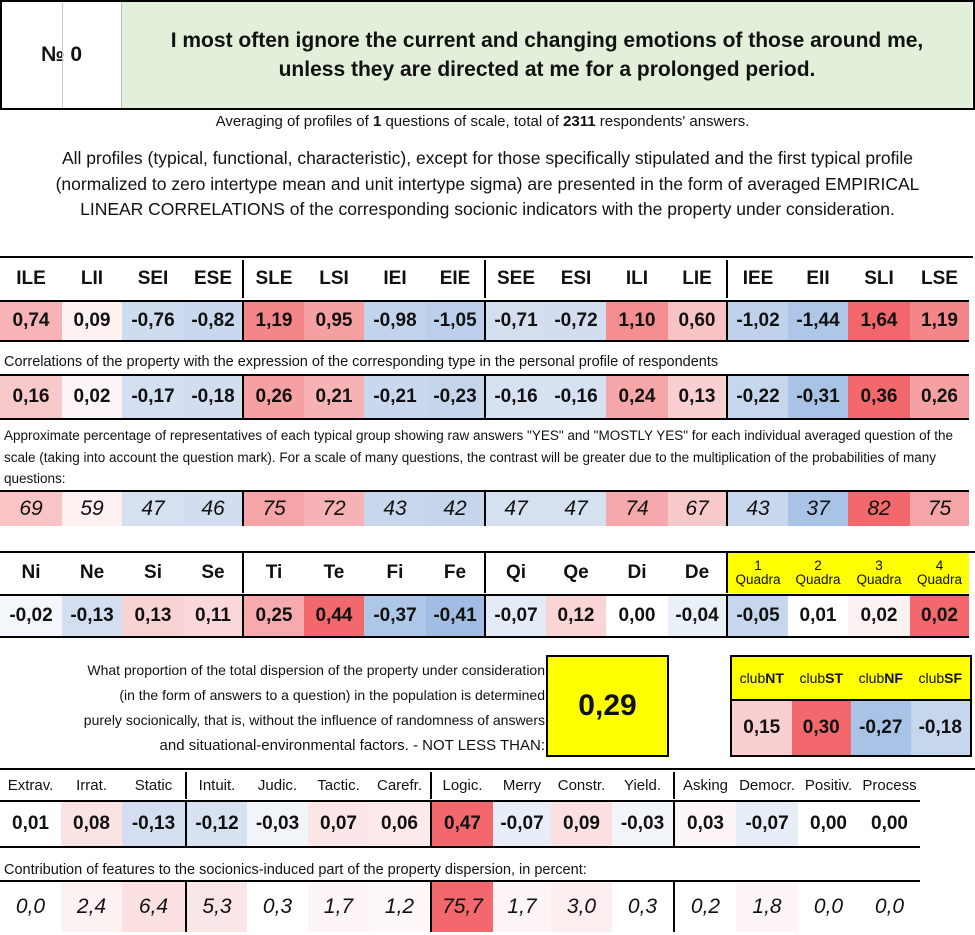  What do you see at coordinates (818, 278) in the screenshot?
I see `type-label-13: EII` at bounding box center [818, 278].